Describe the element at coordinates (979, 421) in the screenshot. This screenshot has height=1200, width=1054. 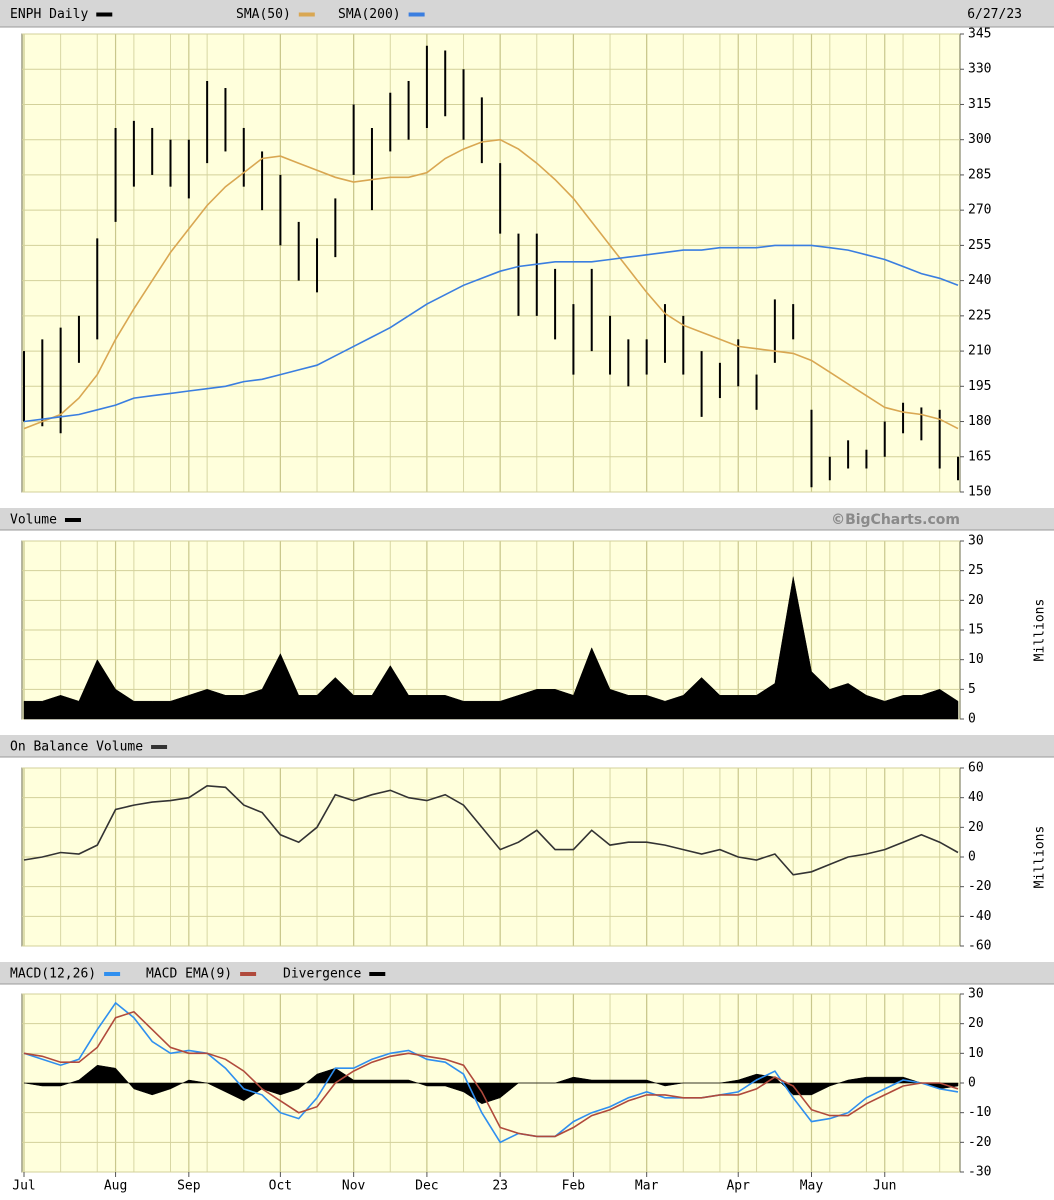
I see `y-tick-label: 180` at that location.